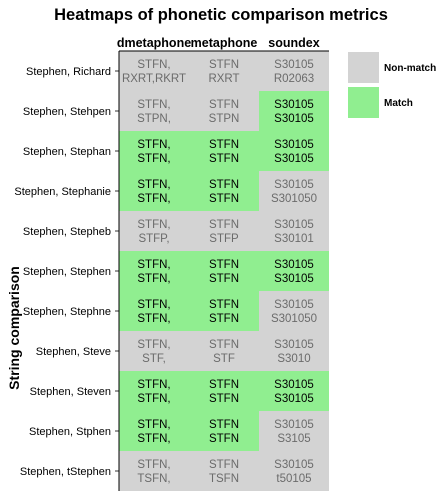 The width and height of the screenshot is (442, 496). I want to click on column-labels: dmetaphone metaphone soundex, so click(218, 43).